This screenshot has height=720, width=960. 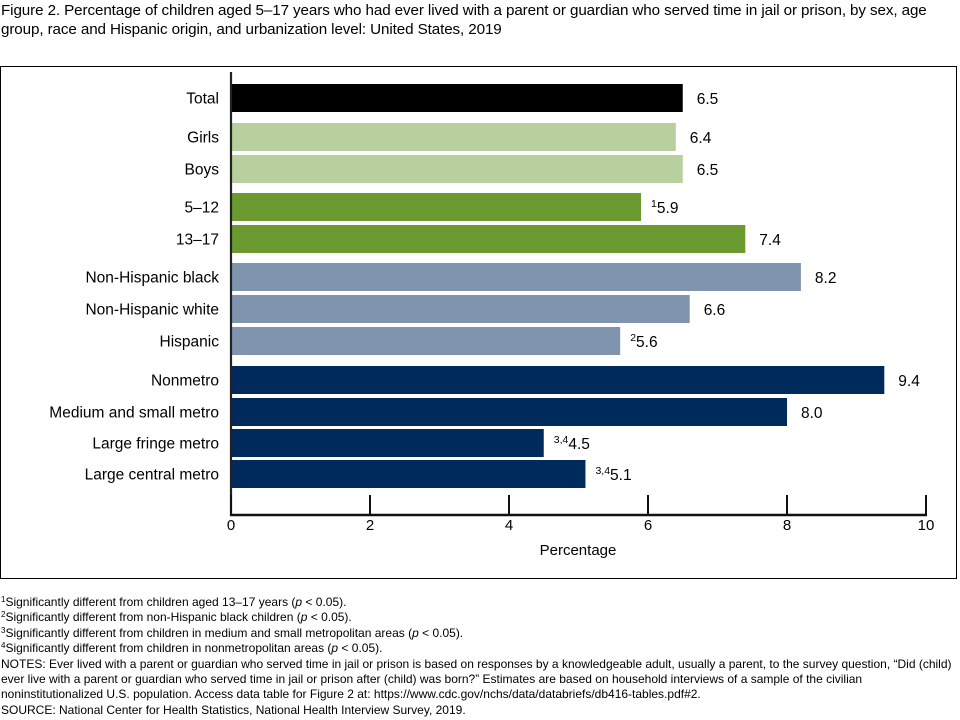 I want to click on value-label-nonmetro: 9.4, so click(x=909, y=381).